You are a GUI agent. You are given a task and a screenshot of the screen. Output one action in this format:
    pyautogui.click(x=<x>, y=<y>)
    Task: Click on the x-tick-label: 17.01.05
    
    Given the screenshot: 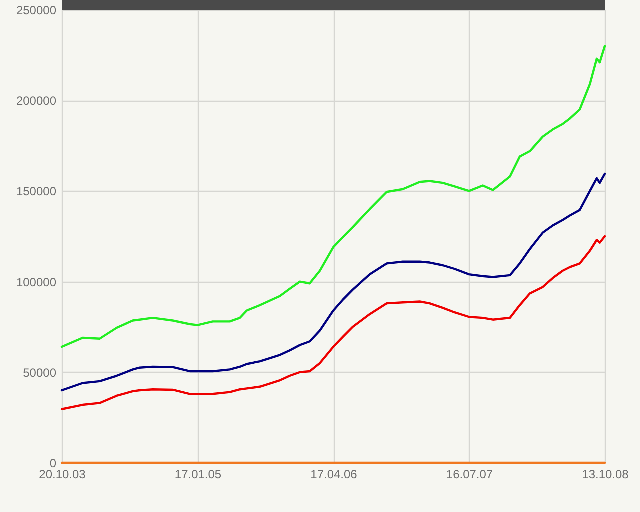 What is the action you would take?
    pyautogui.click(x=198, y=475)
    